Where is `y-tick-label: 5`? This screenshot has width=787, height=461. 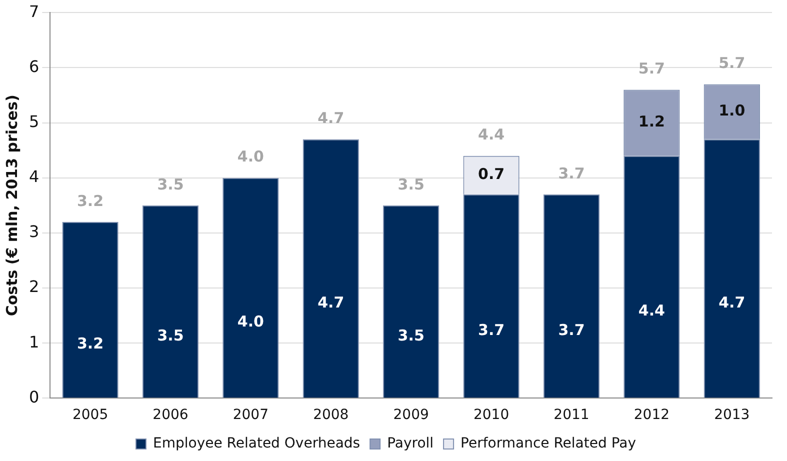
y-tick-label: 5 is located at coordinates (34, 121).